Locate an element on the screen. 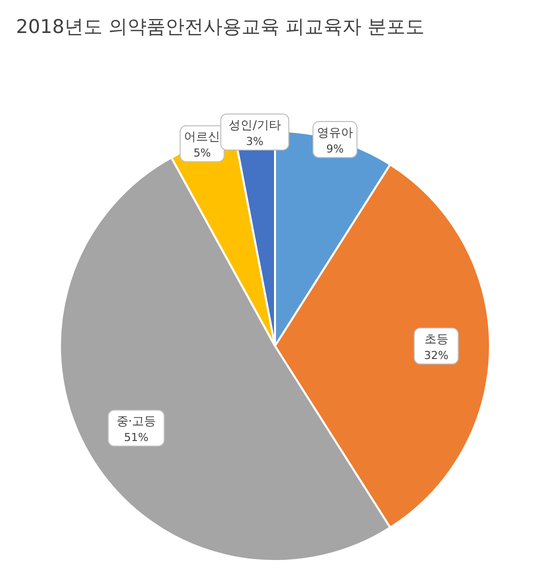 The image size is (555, 578). slice-label: 영유아 is located at coordinates (334, 133).